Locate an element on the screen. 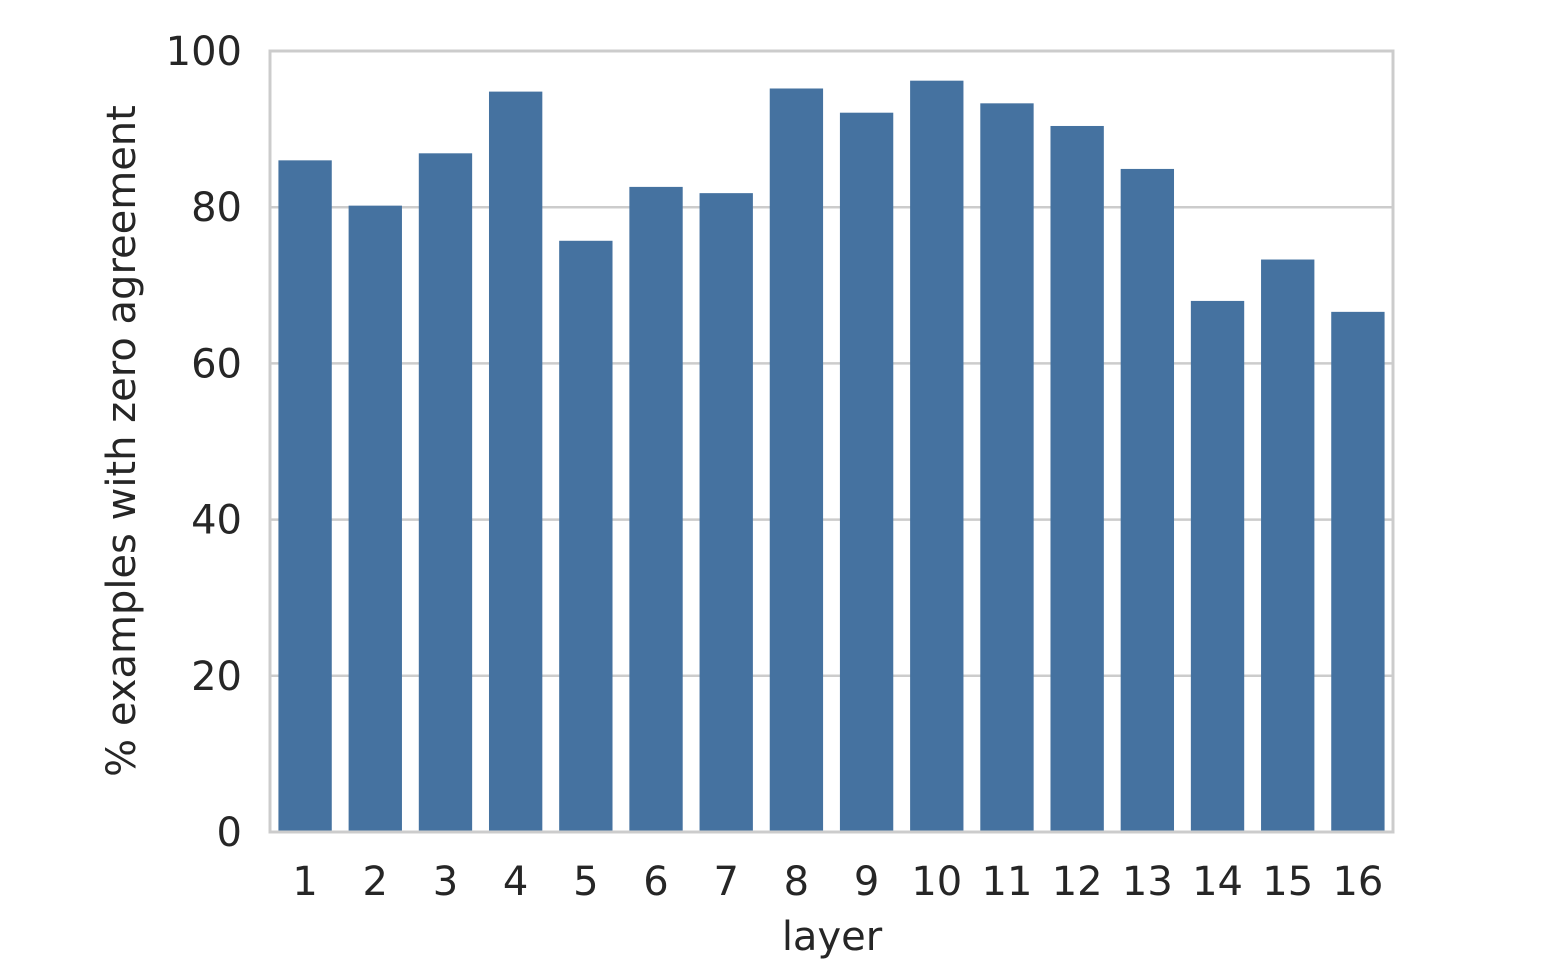 This screenshot has width=1557, height=980. y-tick-label: 60 is located at coordinates (216, 364).